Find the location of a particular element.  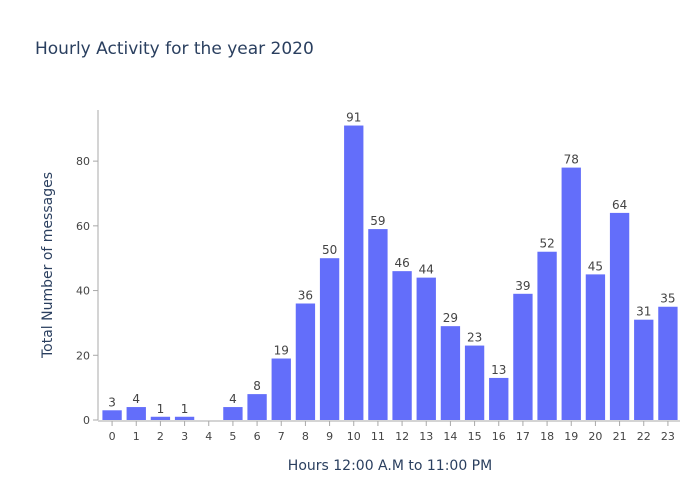

x-tick-label-4: 4 is located at coordinates (208, 436).